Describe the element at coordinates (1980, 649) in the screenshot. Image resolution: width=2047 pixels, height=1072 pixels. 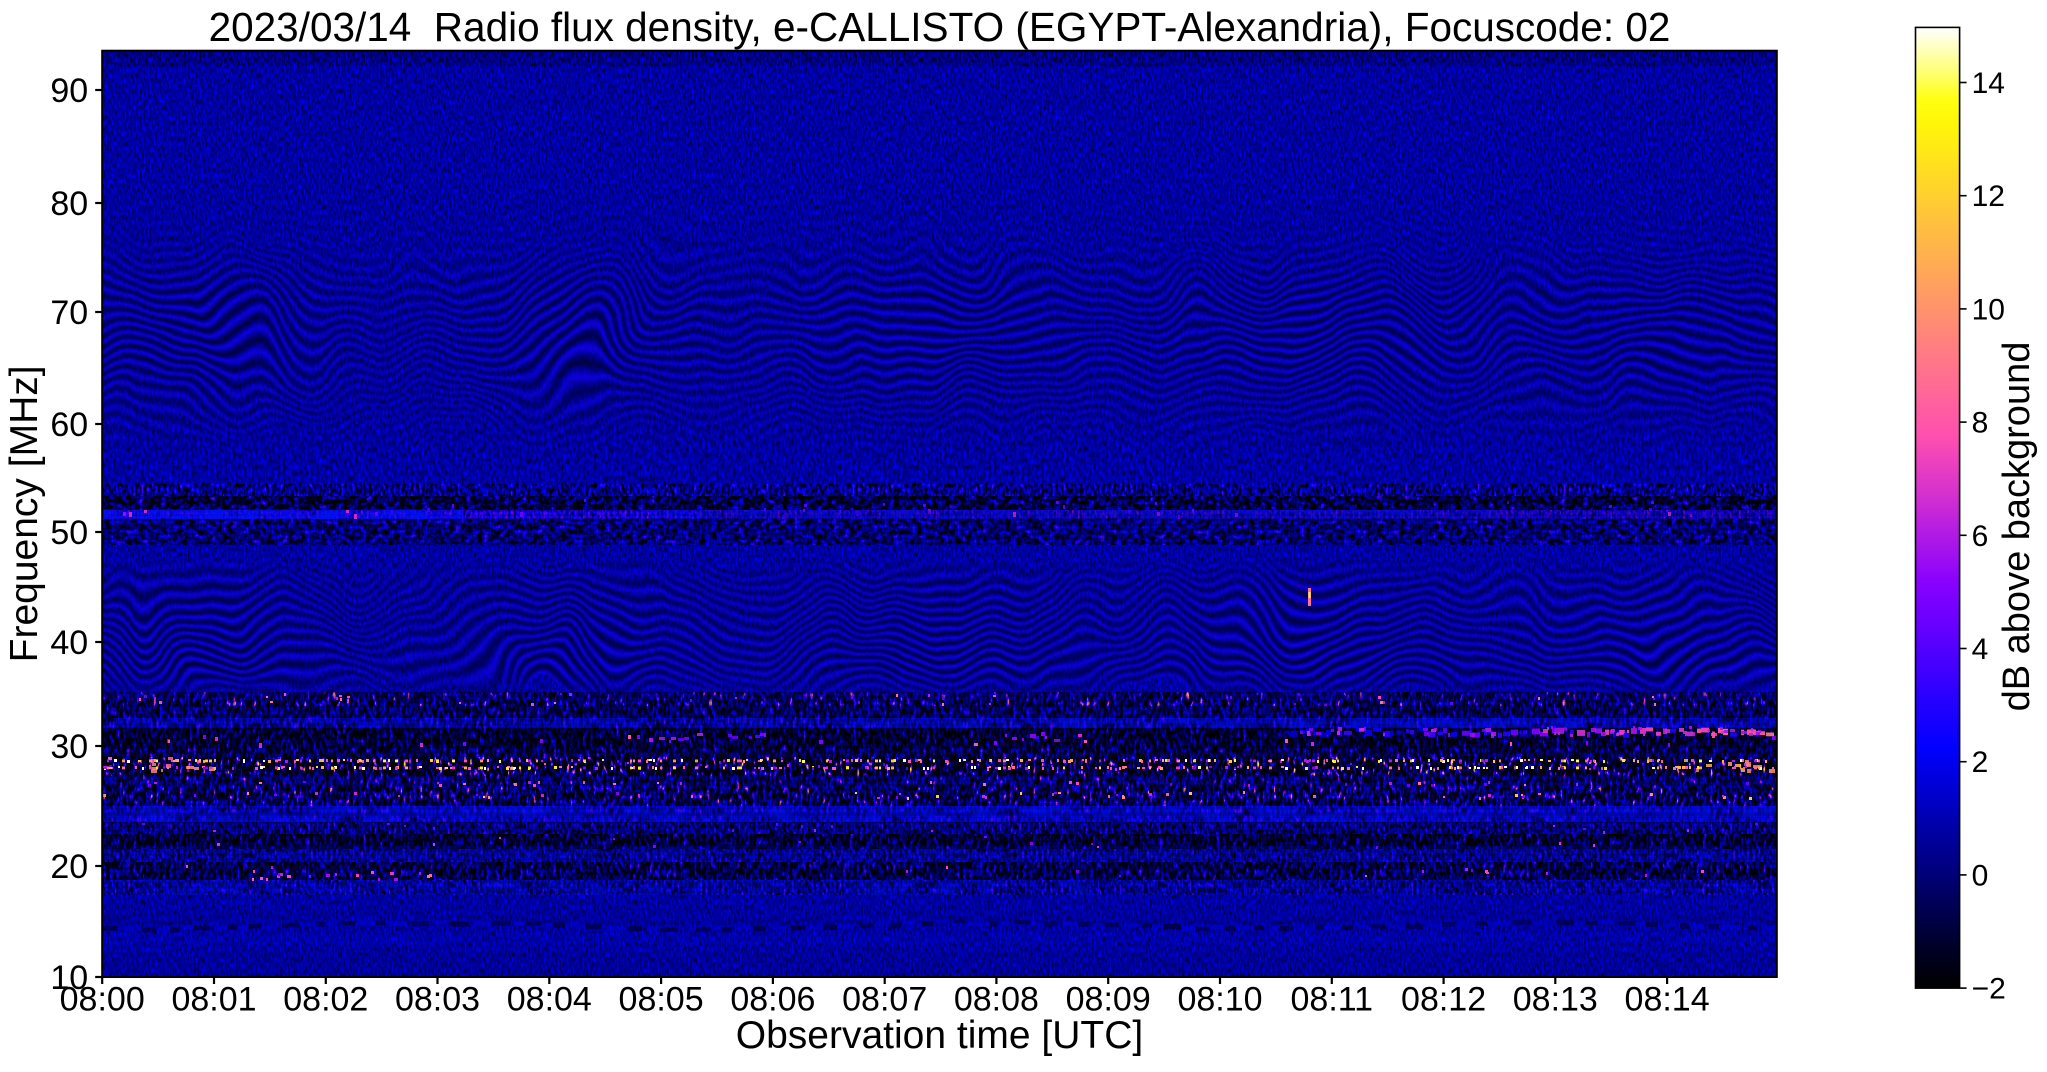
I see `svg-text: 4` at that location.